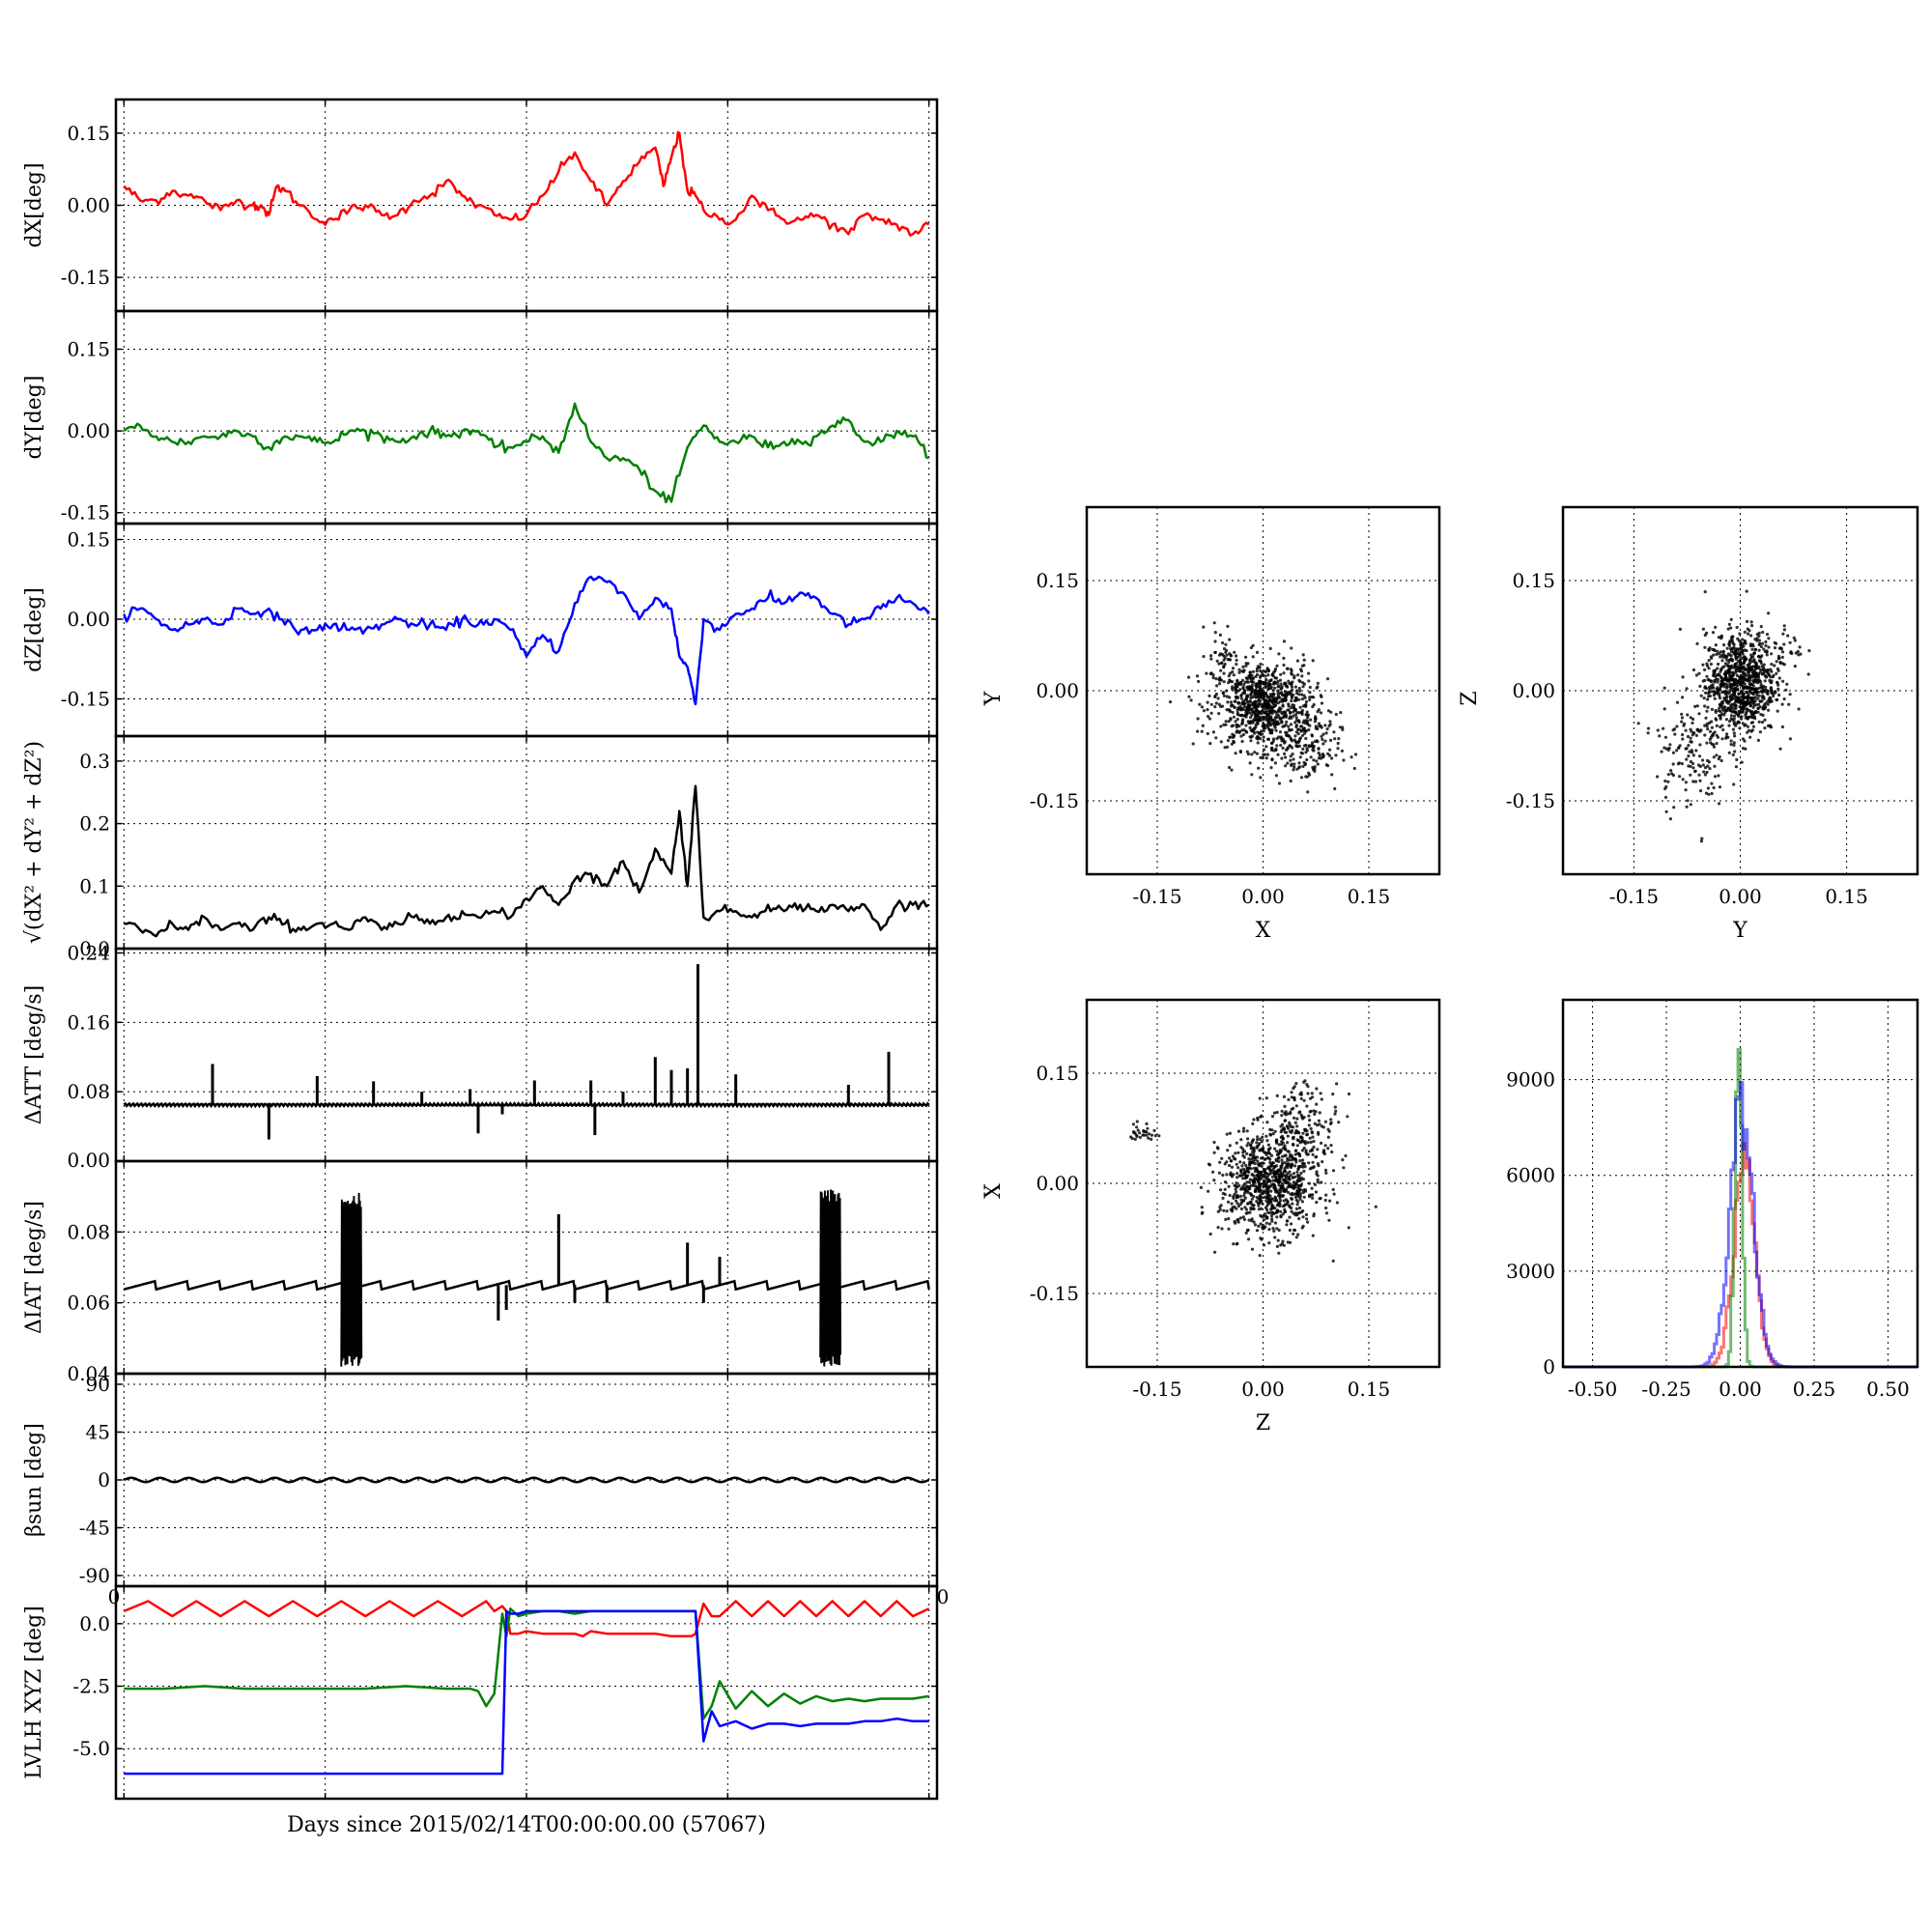  Describe the element at coordinates (88, 1091) in the screenshot. I see `y-tick-label: 0.08` at that location.